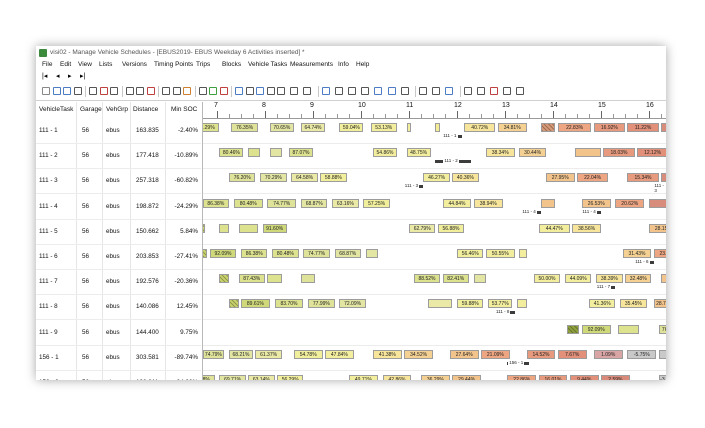 This screenshot has width=705, height=428. What do you see at coordinates (615, 377) in the screenshot?
I see `trip-bar: 2.59%` at bounding box center [615, 377].